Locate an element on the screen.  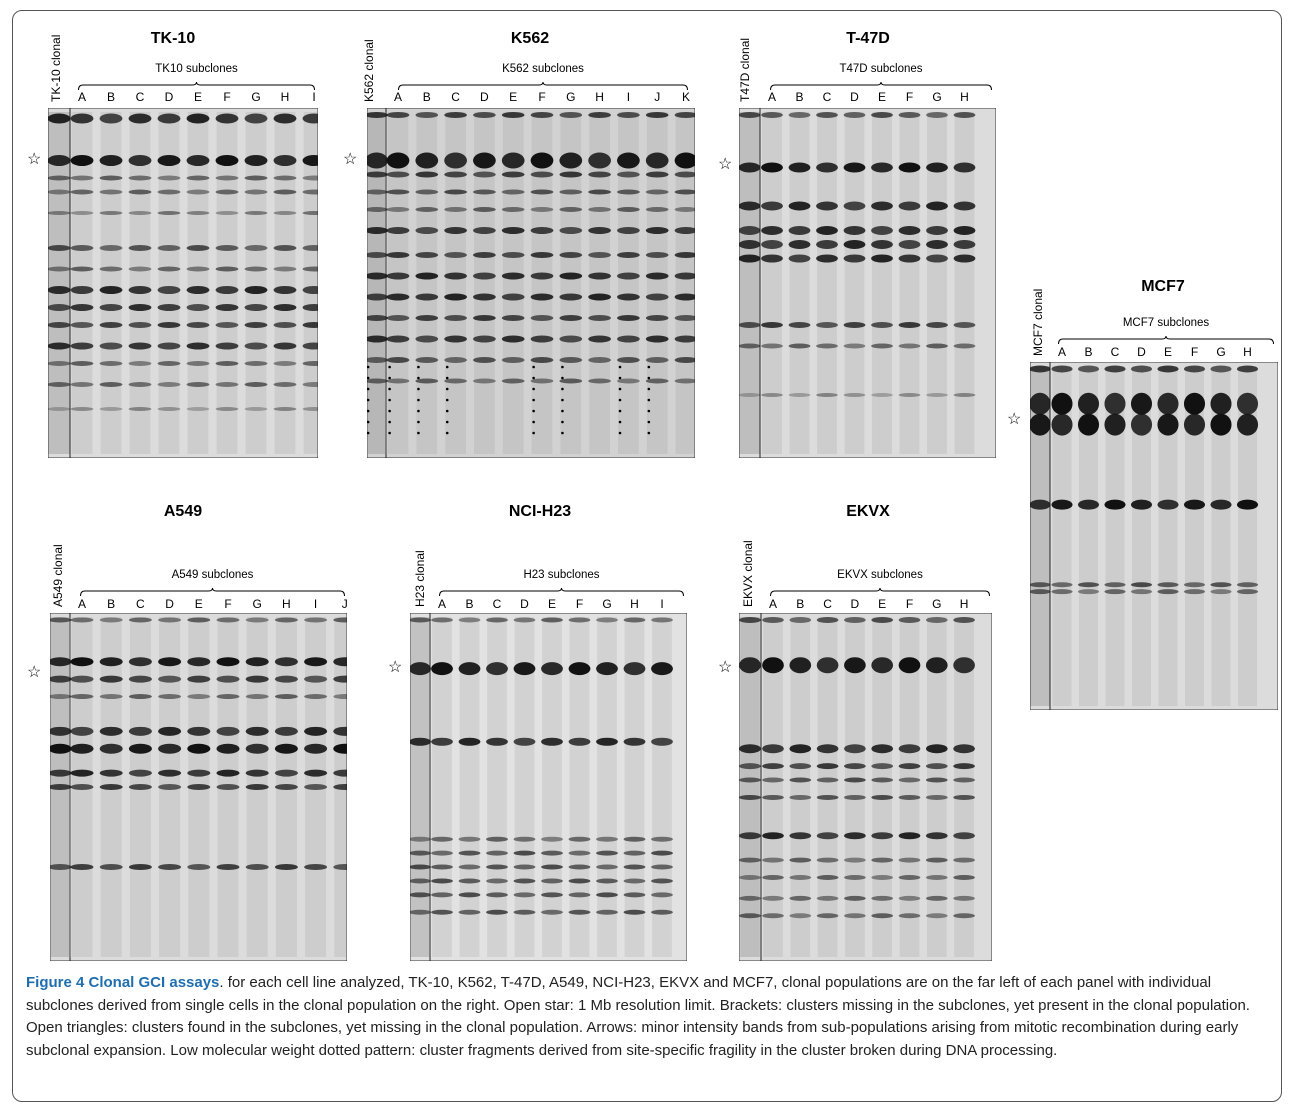
clonal-lane-label: T47D clonal is located at coordinates (745, 69).